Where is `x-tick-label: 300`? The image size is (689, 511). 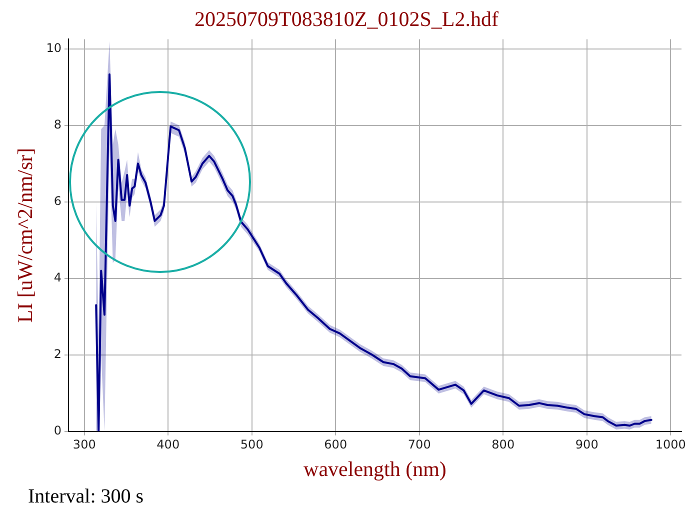 x-tick-label: 300 is located at coordinates (84, 445).